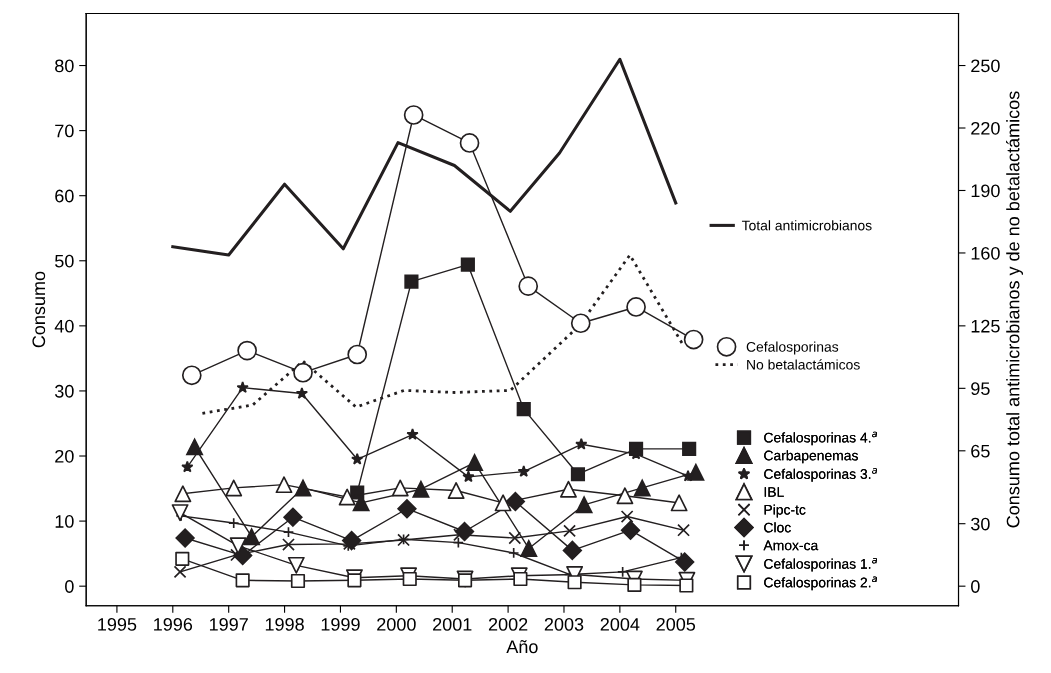 The width and height of the screenshot is (1051, 673). I want to click on legend-label: IBL, so click(774, 492).